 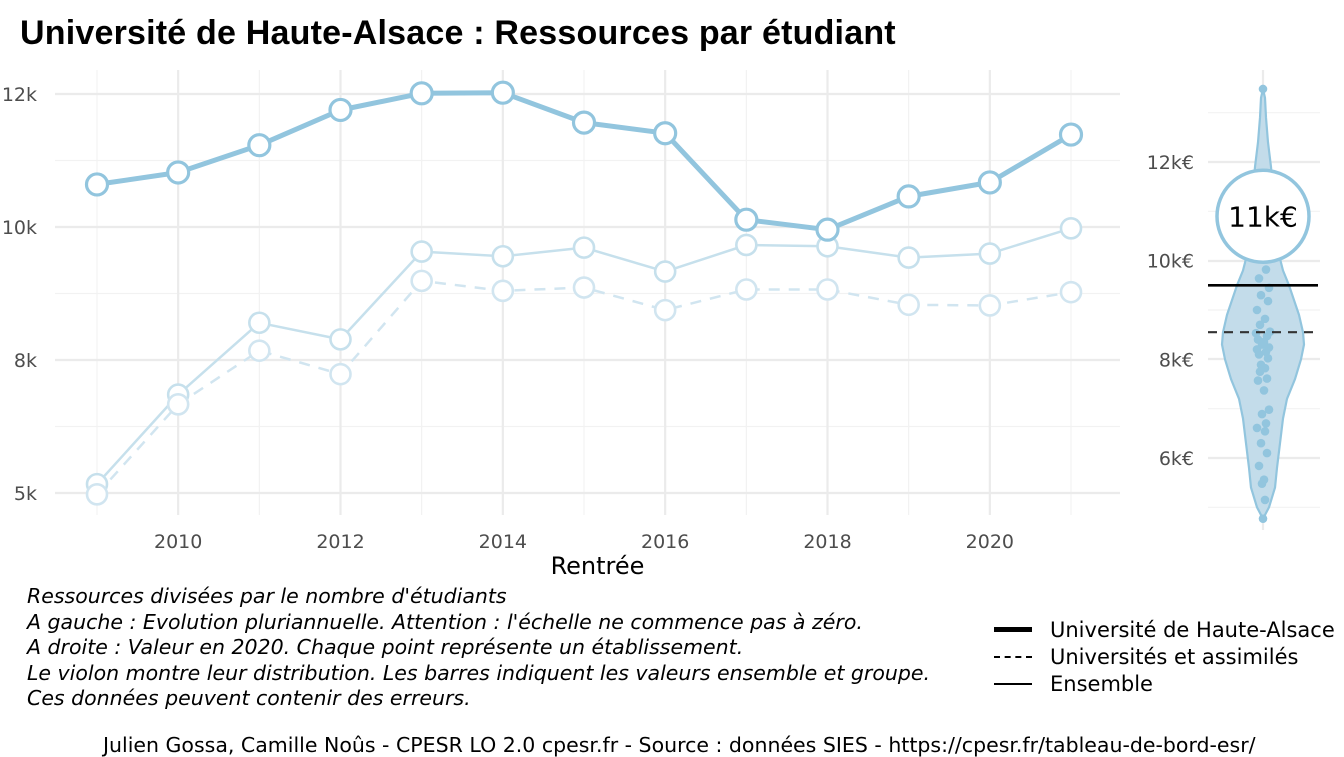 What do you see at coordinates (1013, 683) in the screenshot?
I see `legend-key-solid` at bounding box center [1013, 683].